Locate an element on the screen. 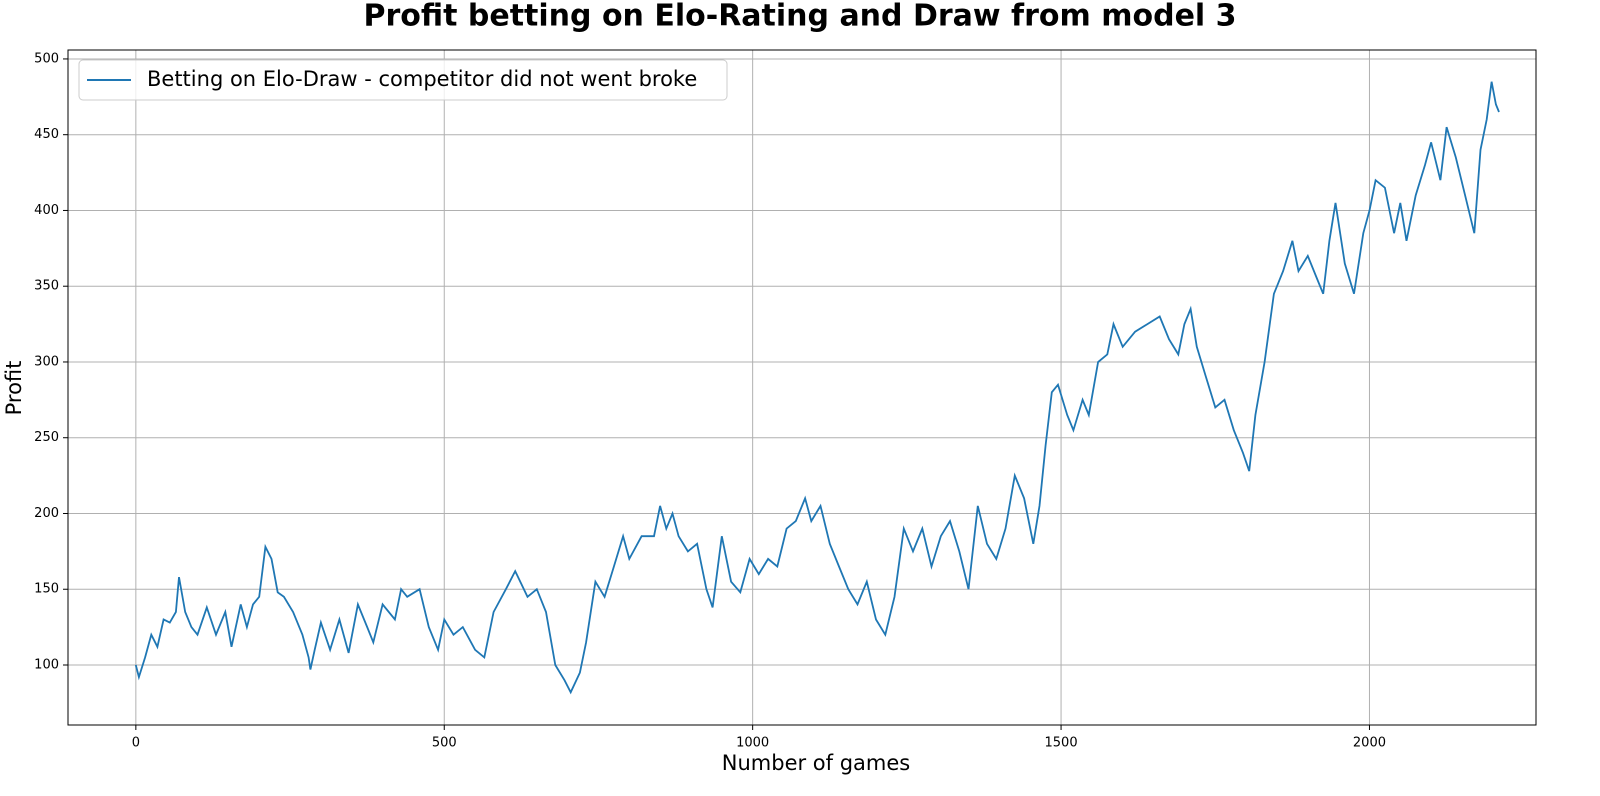 Image resolution: width=1600 pixels, height=796 pixels. y-tick-label: 400 is located at coordinates (46, 210).